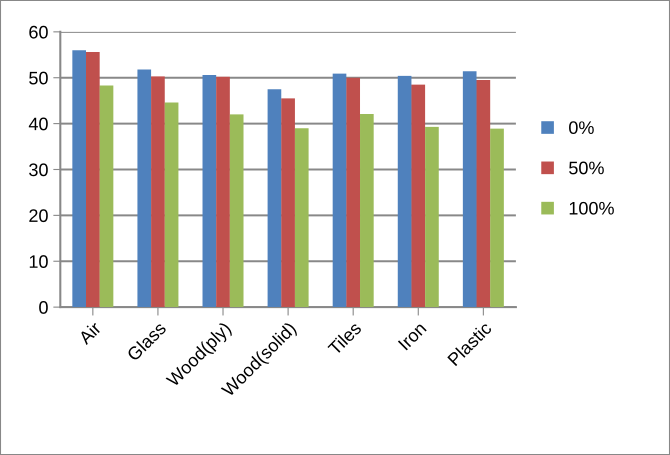 This screenshot has height=455, width=670. What do you see at coordinates (592, 208) in the screenshot?
I see `legend-label: 100%` at bounding box center [592, 208].